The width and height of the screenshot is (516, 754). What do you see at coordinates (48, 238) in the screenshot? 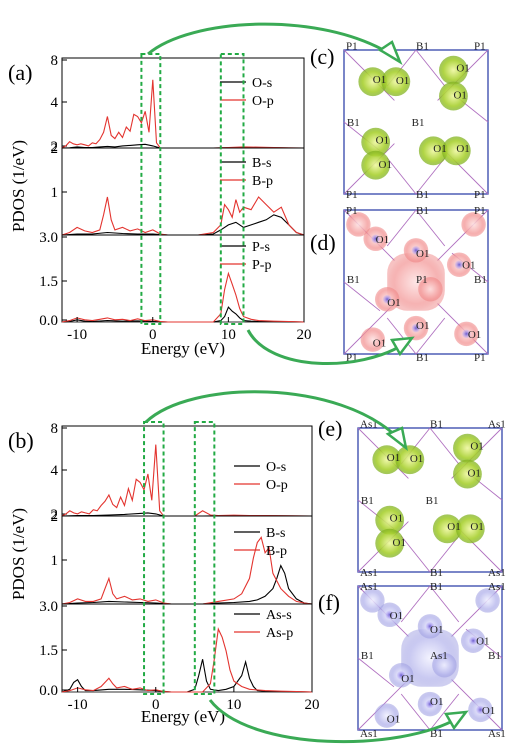
I see `y-tick-label: 3.0` at bounding box center [48, 238].